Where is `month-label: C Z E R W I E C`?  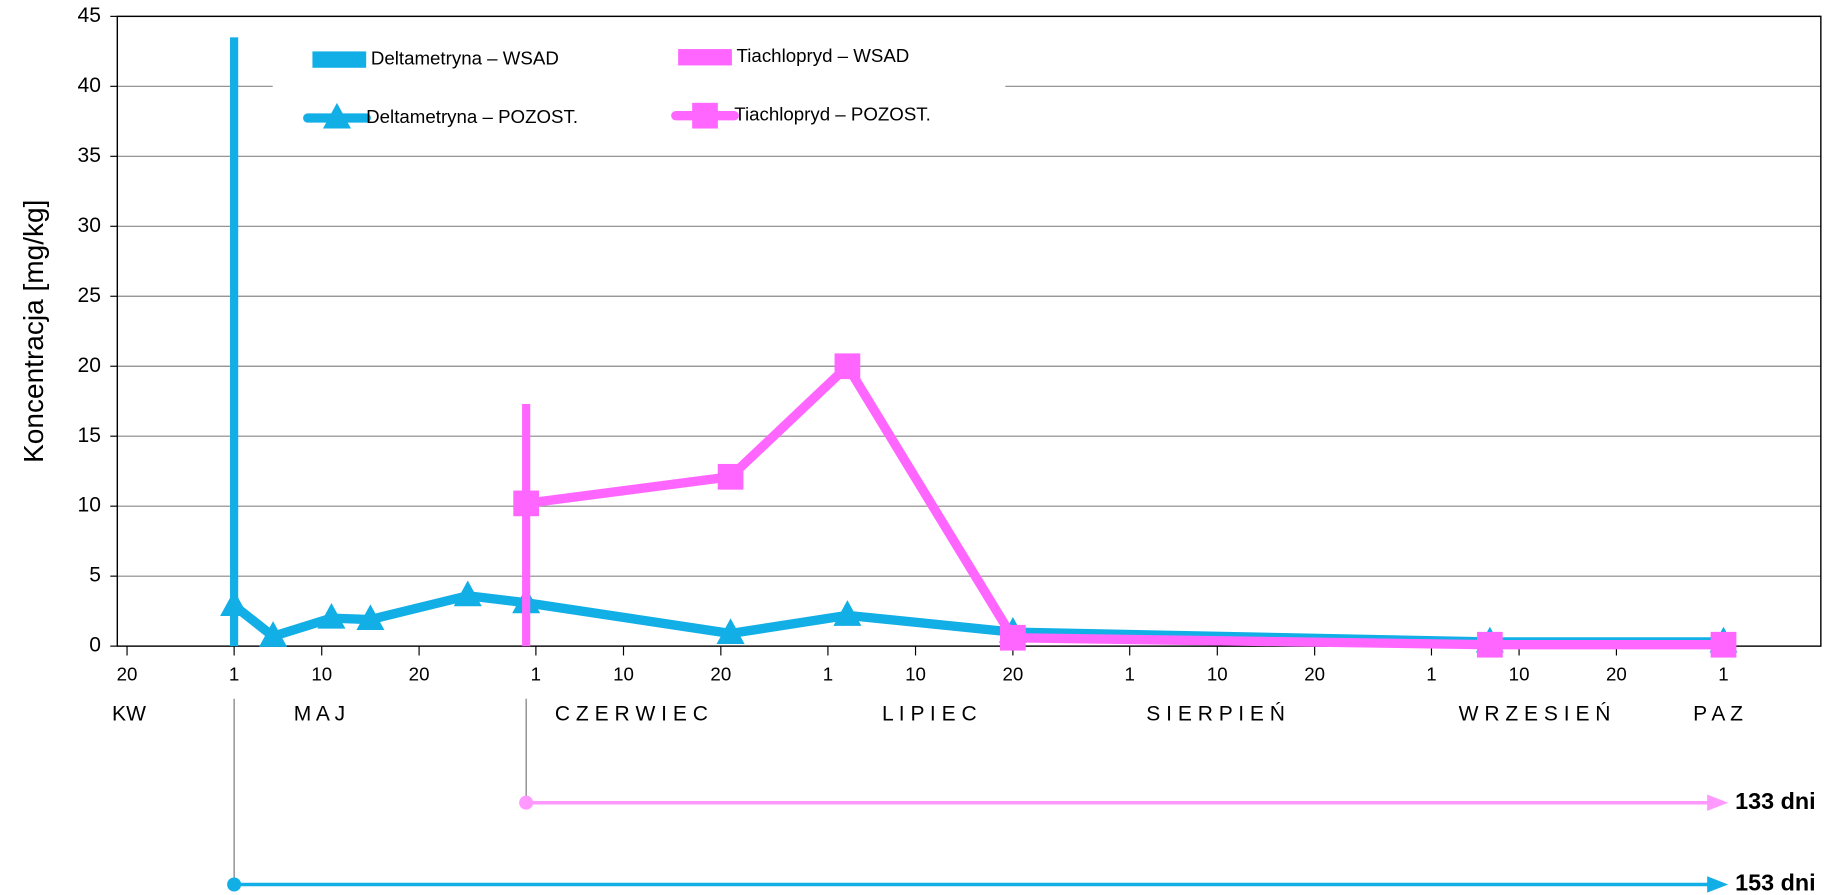
month-label: C Z E R W I E C is located at coordinates (631, 714).